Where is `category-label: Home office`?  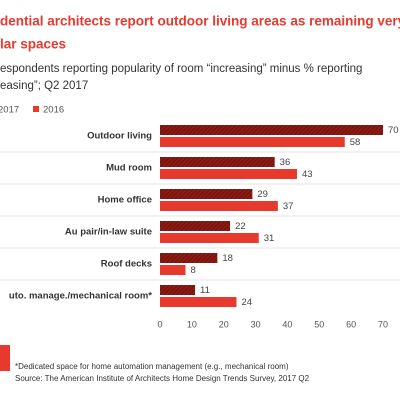 category-label: Home office is located at coordinates (125, 200).